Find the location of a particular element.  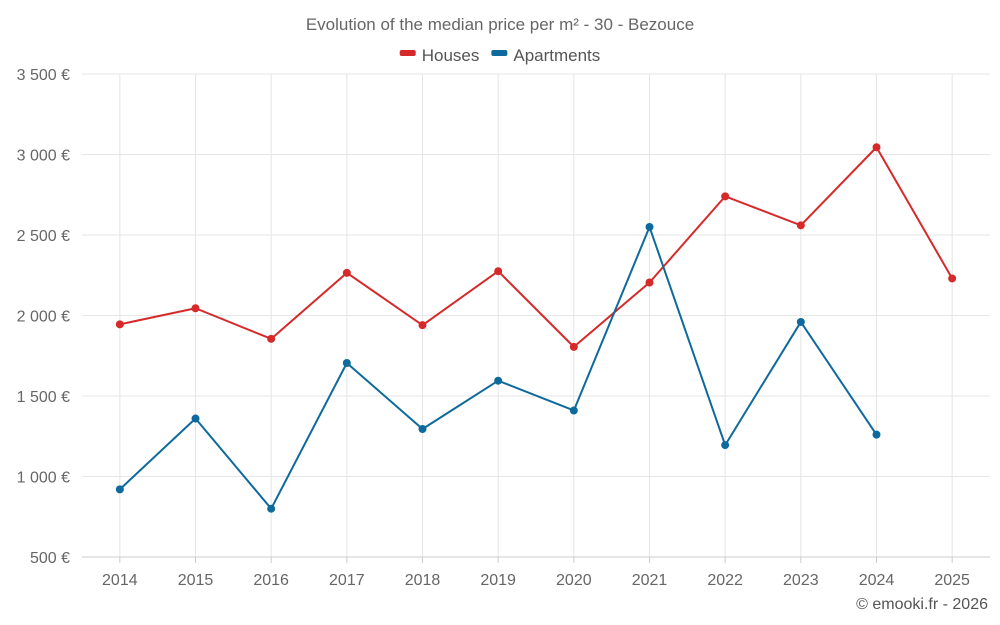

legend-label: Houses is located at coordinates (451, 55).